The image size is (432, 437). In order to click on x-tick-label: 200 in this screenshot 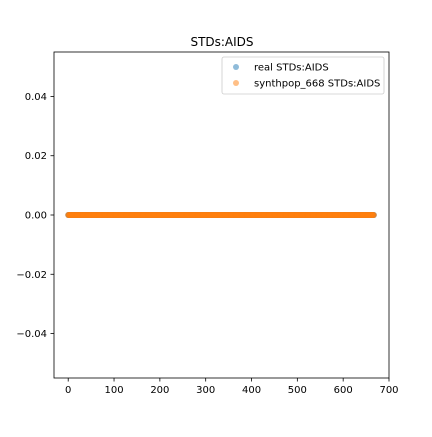, I will do `click(159, 390)`.